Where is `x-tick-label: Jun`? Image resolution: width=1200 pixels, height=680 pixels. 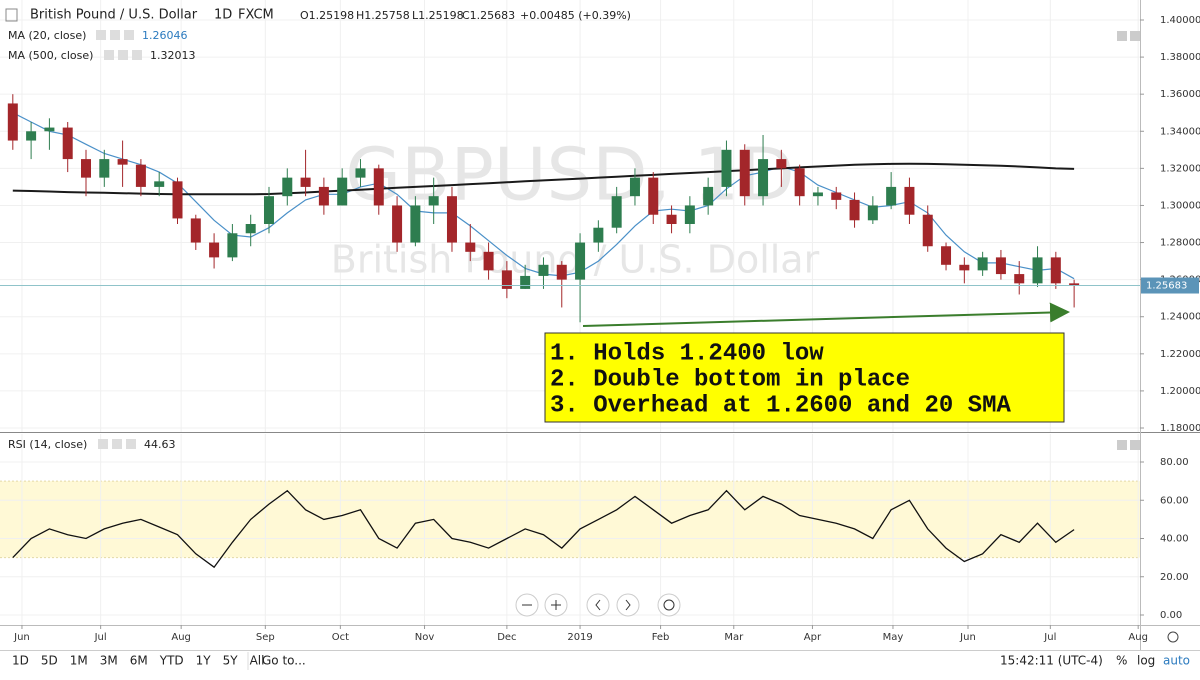 x-tick-label: Jun is located at coordinates (21, 637).